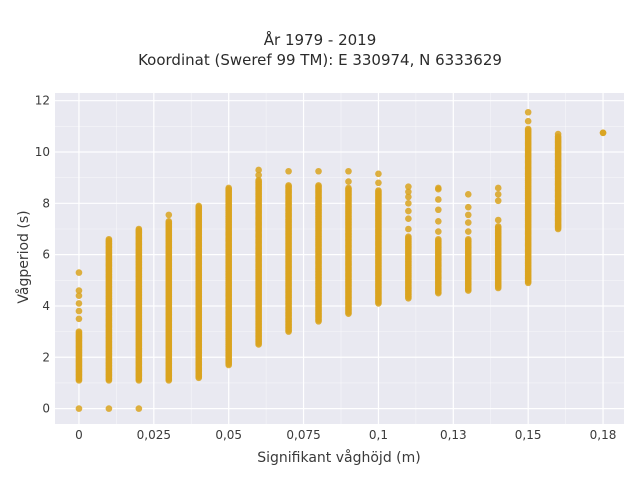  What do you see at coordinates (46, 306) in the screenshot?
I see `y-tick-label: 4` at bounding box center [46, 306].